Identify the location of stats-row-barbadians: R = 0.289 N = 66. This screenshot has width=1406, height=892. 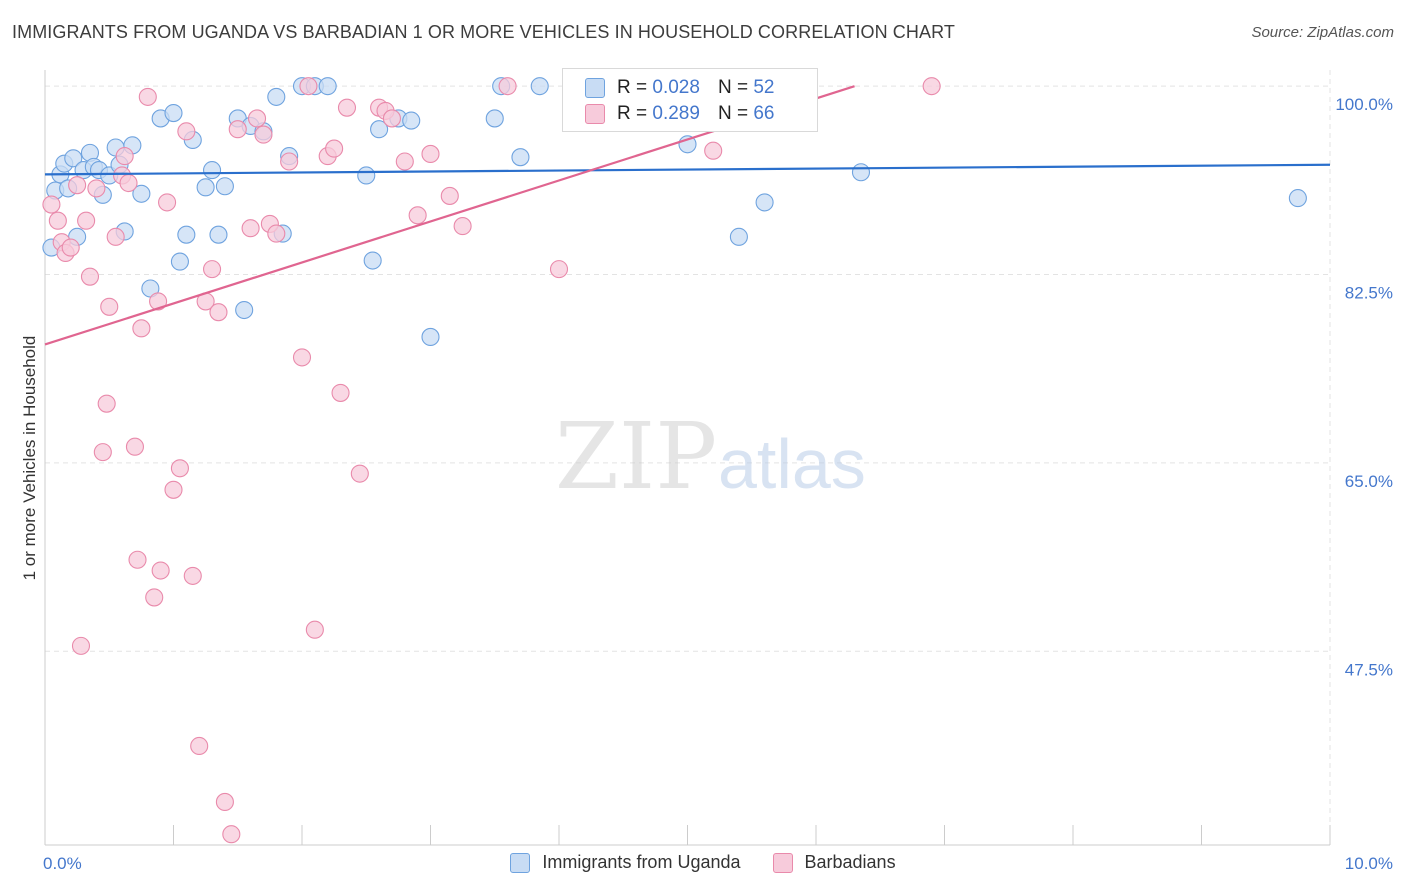
(679, 114).